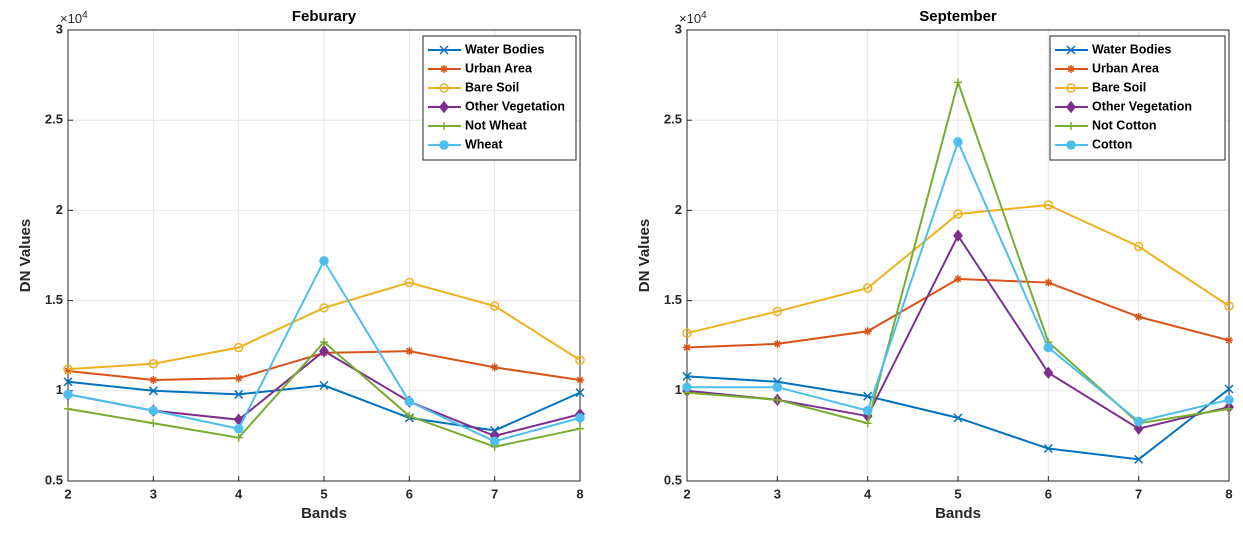 Image resolution: width=1243 pixels, height=534 pixels. Describe the element at coordinates (496, 125) in the screenshot. I see `legend-label: Not Wheat` at that location.